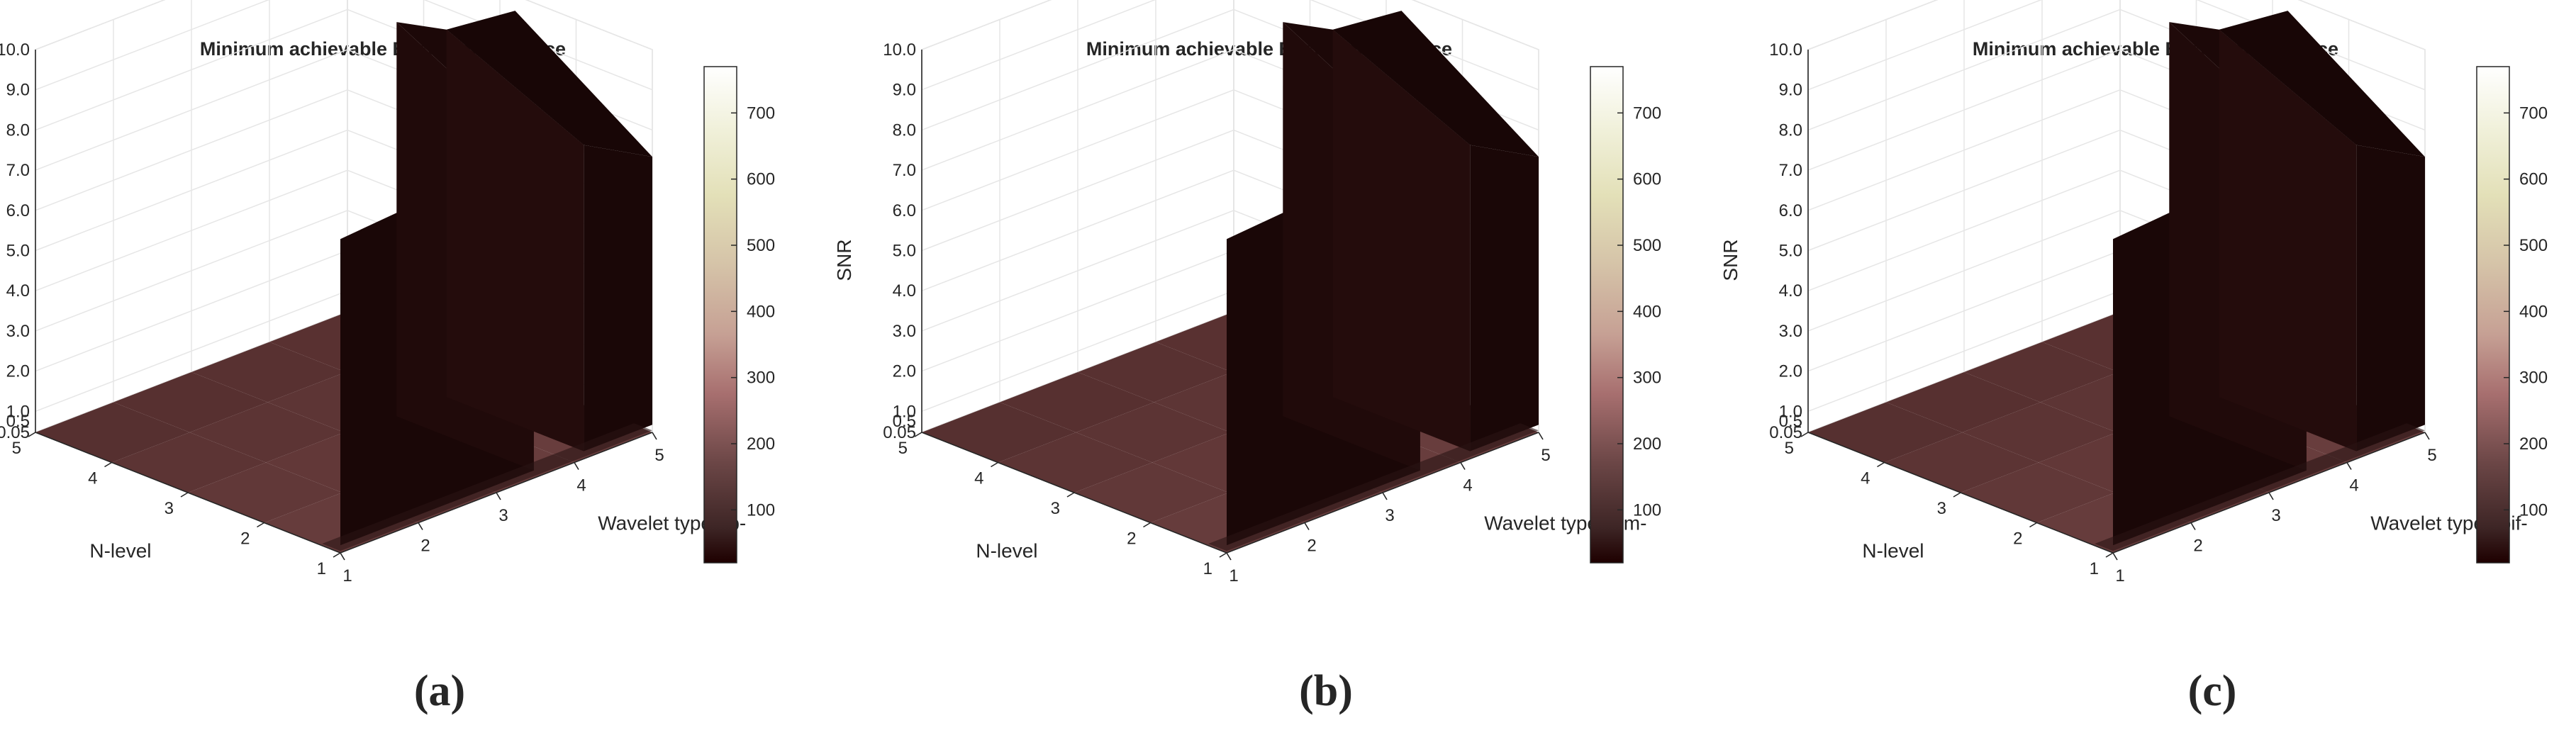 Image resolution: width=2576 pixels, height=740 pixels. Describe the element at coordinates (2533, 510) in the screenshot. I see `colorbar-tick-label: 100` at that location.